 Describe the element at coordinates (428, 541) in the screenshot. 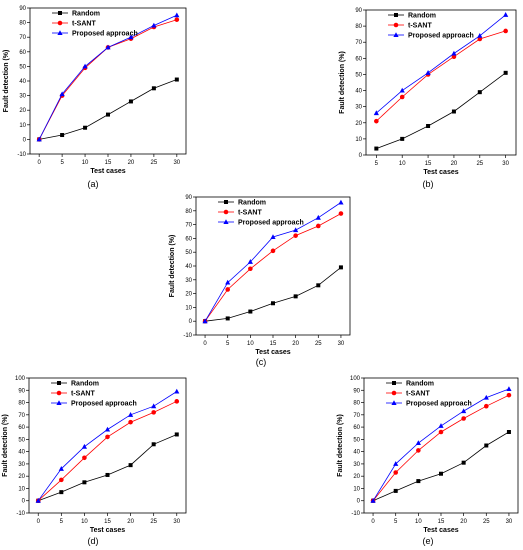

I see `panel-caption: (e)` at that location.